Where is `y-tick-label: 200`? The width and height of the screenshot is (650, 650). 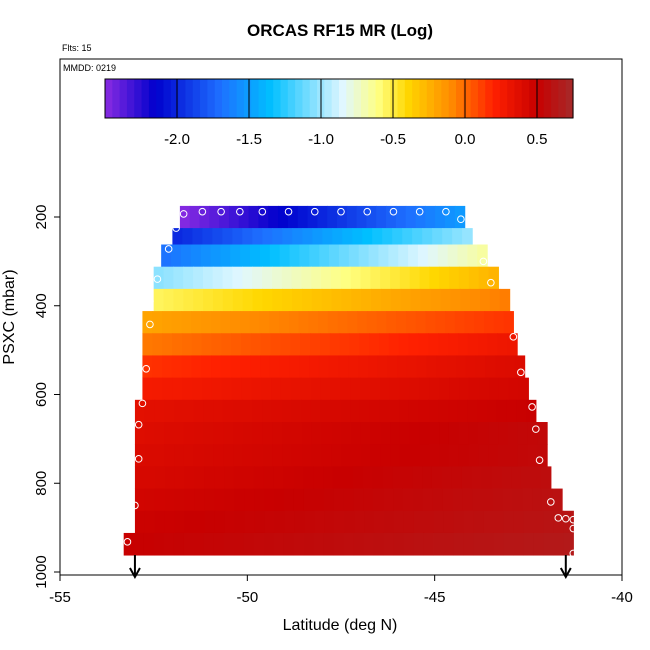
y-tick-label: 200 is located at coordinates (41, 216).